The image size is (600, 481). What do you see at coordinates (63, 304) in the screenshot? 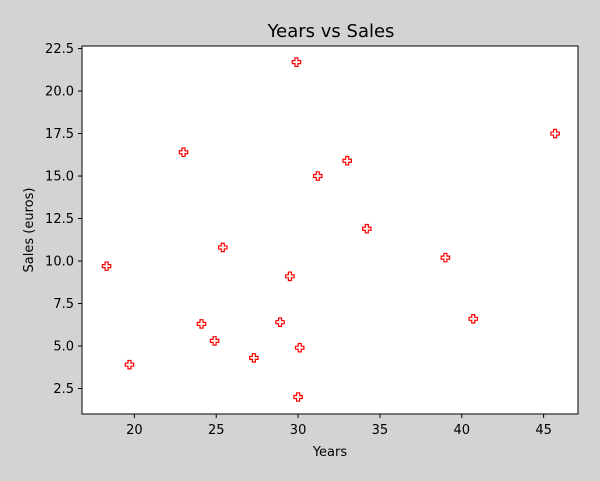
I see `y-tick-label: 7.5` at bounding box center [63, 304].